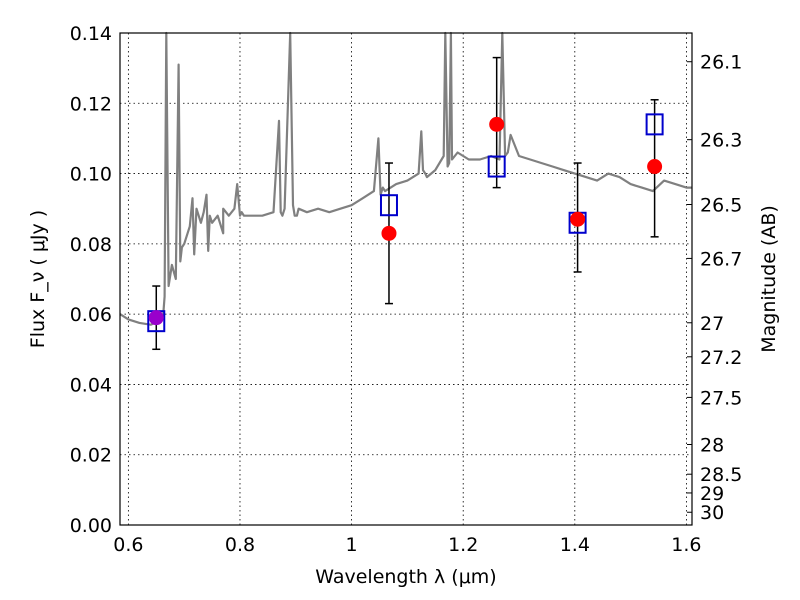 Image resolution: width=800 pixels, height=600 pixels. I want to click on y-tick-label-5: 0.10, so click(91, 175).